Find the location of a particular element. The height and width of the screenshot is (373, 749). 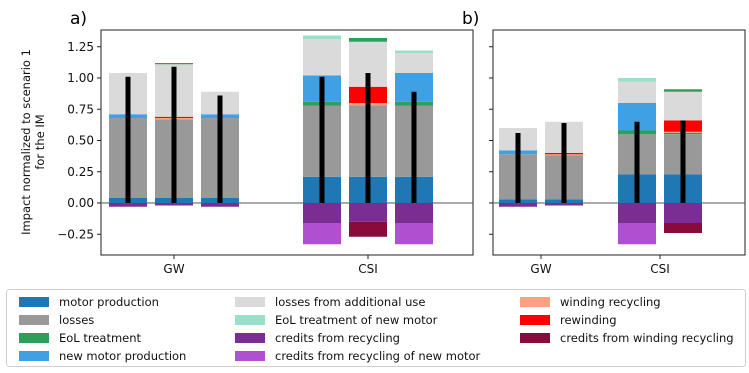

panel-label: b) is located at coordinates (470, 19).